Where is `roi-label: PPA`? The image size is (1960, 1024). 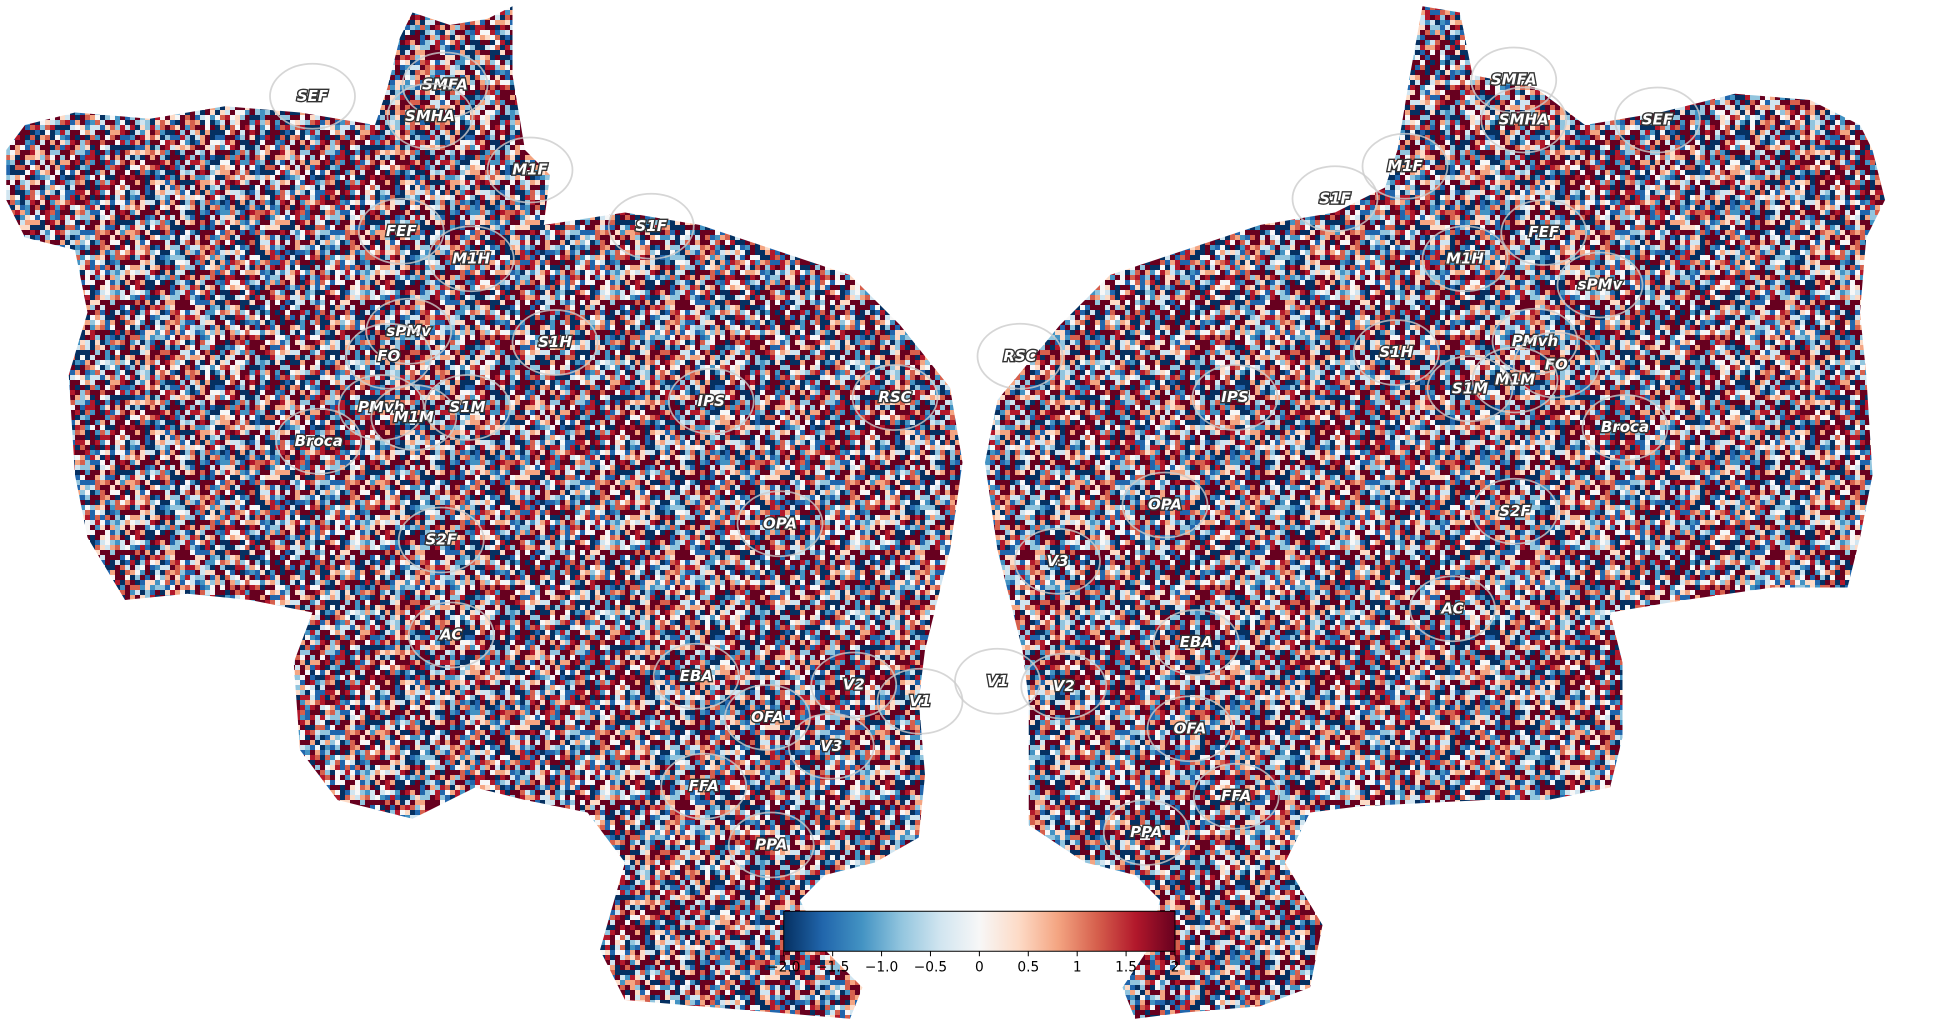
roi-label: PPA is located at coordinates (1146, 832).